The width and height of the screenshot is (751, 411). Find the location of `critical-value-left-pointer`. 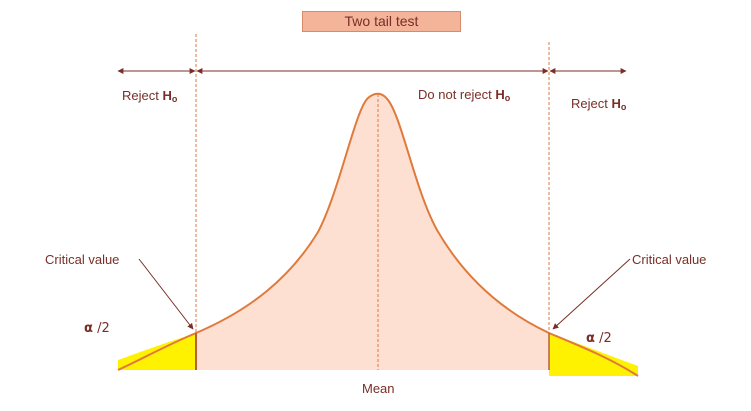

critical-value-left-pointer is located at coordinates (166, 294).